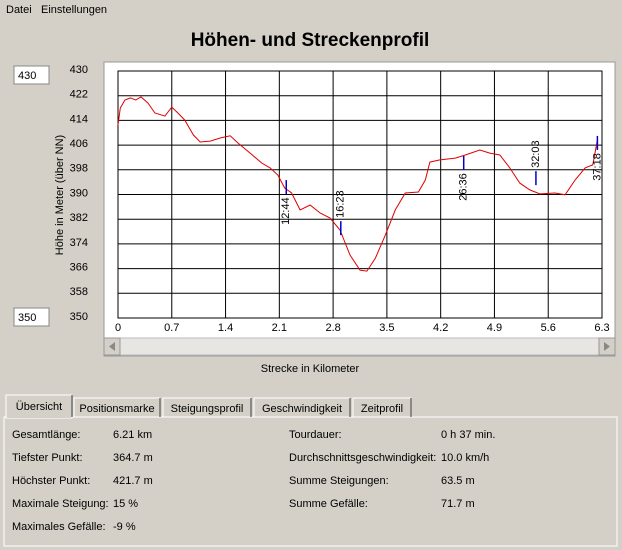  Describe the element at coordinates (133, 458) in the screenshot. I see `summary-value: 364.7 m` at that location.